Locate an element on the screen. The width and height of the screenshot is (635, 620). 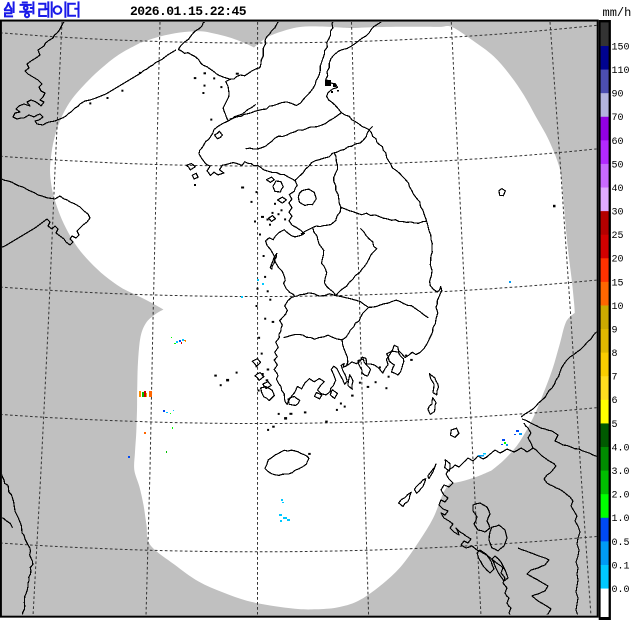
svg-text: 0.0 is located at coordinates (621, 590).